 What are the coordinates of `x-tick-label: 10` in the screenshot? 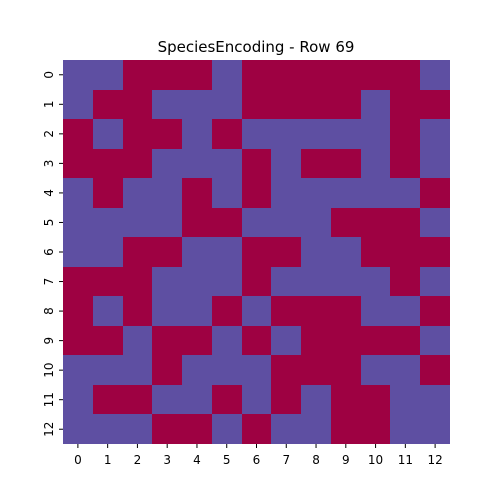 It's located at (375, 460).